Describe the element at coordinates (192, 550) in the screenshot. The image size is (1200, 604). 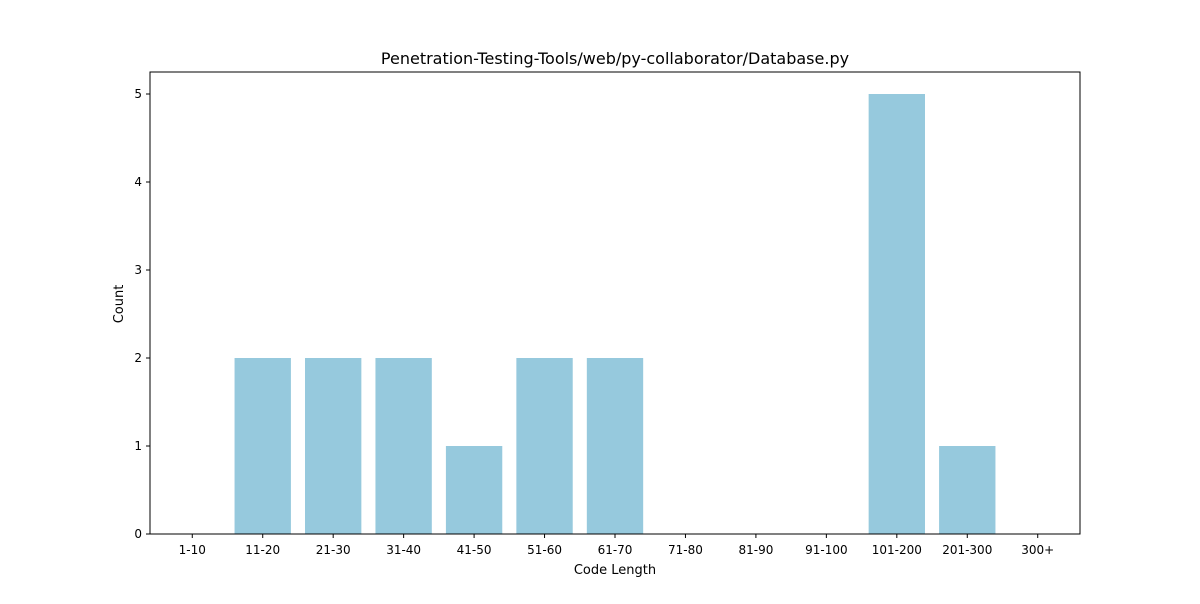
I see `x-tick-label: 1-10` at that location.